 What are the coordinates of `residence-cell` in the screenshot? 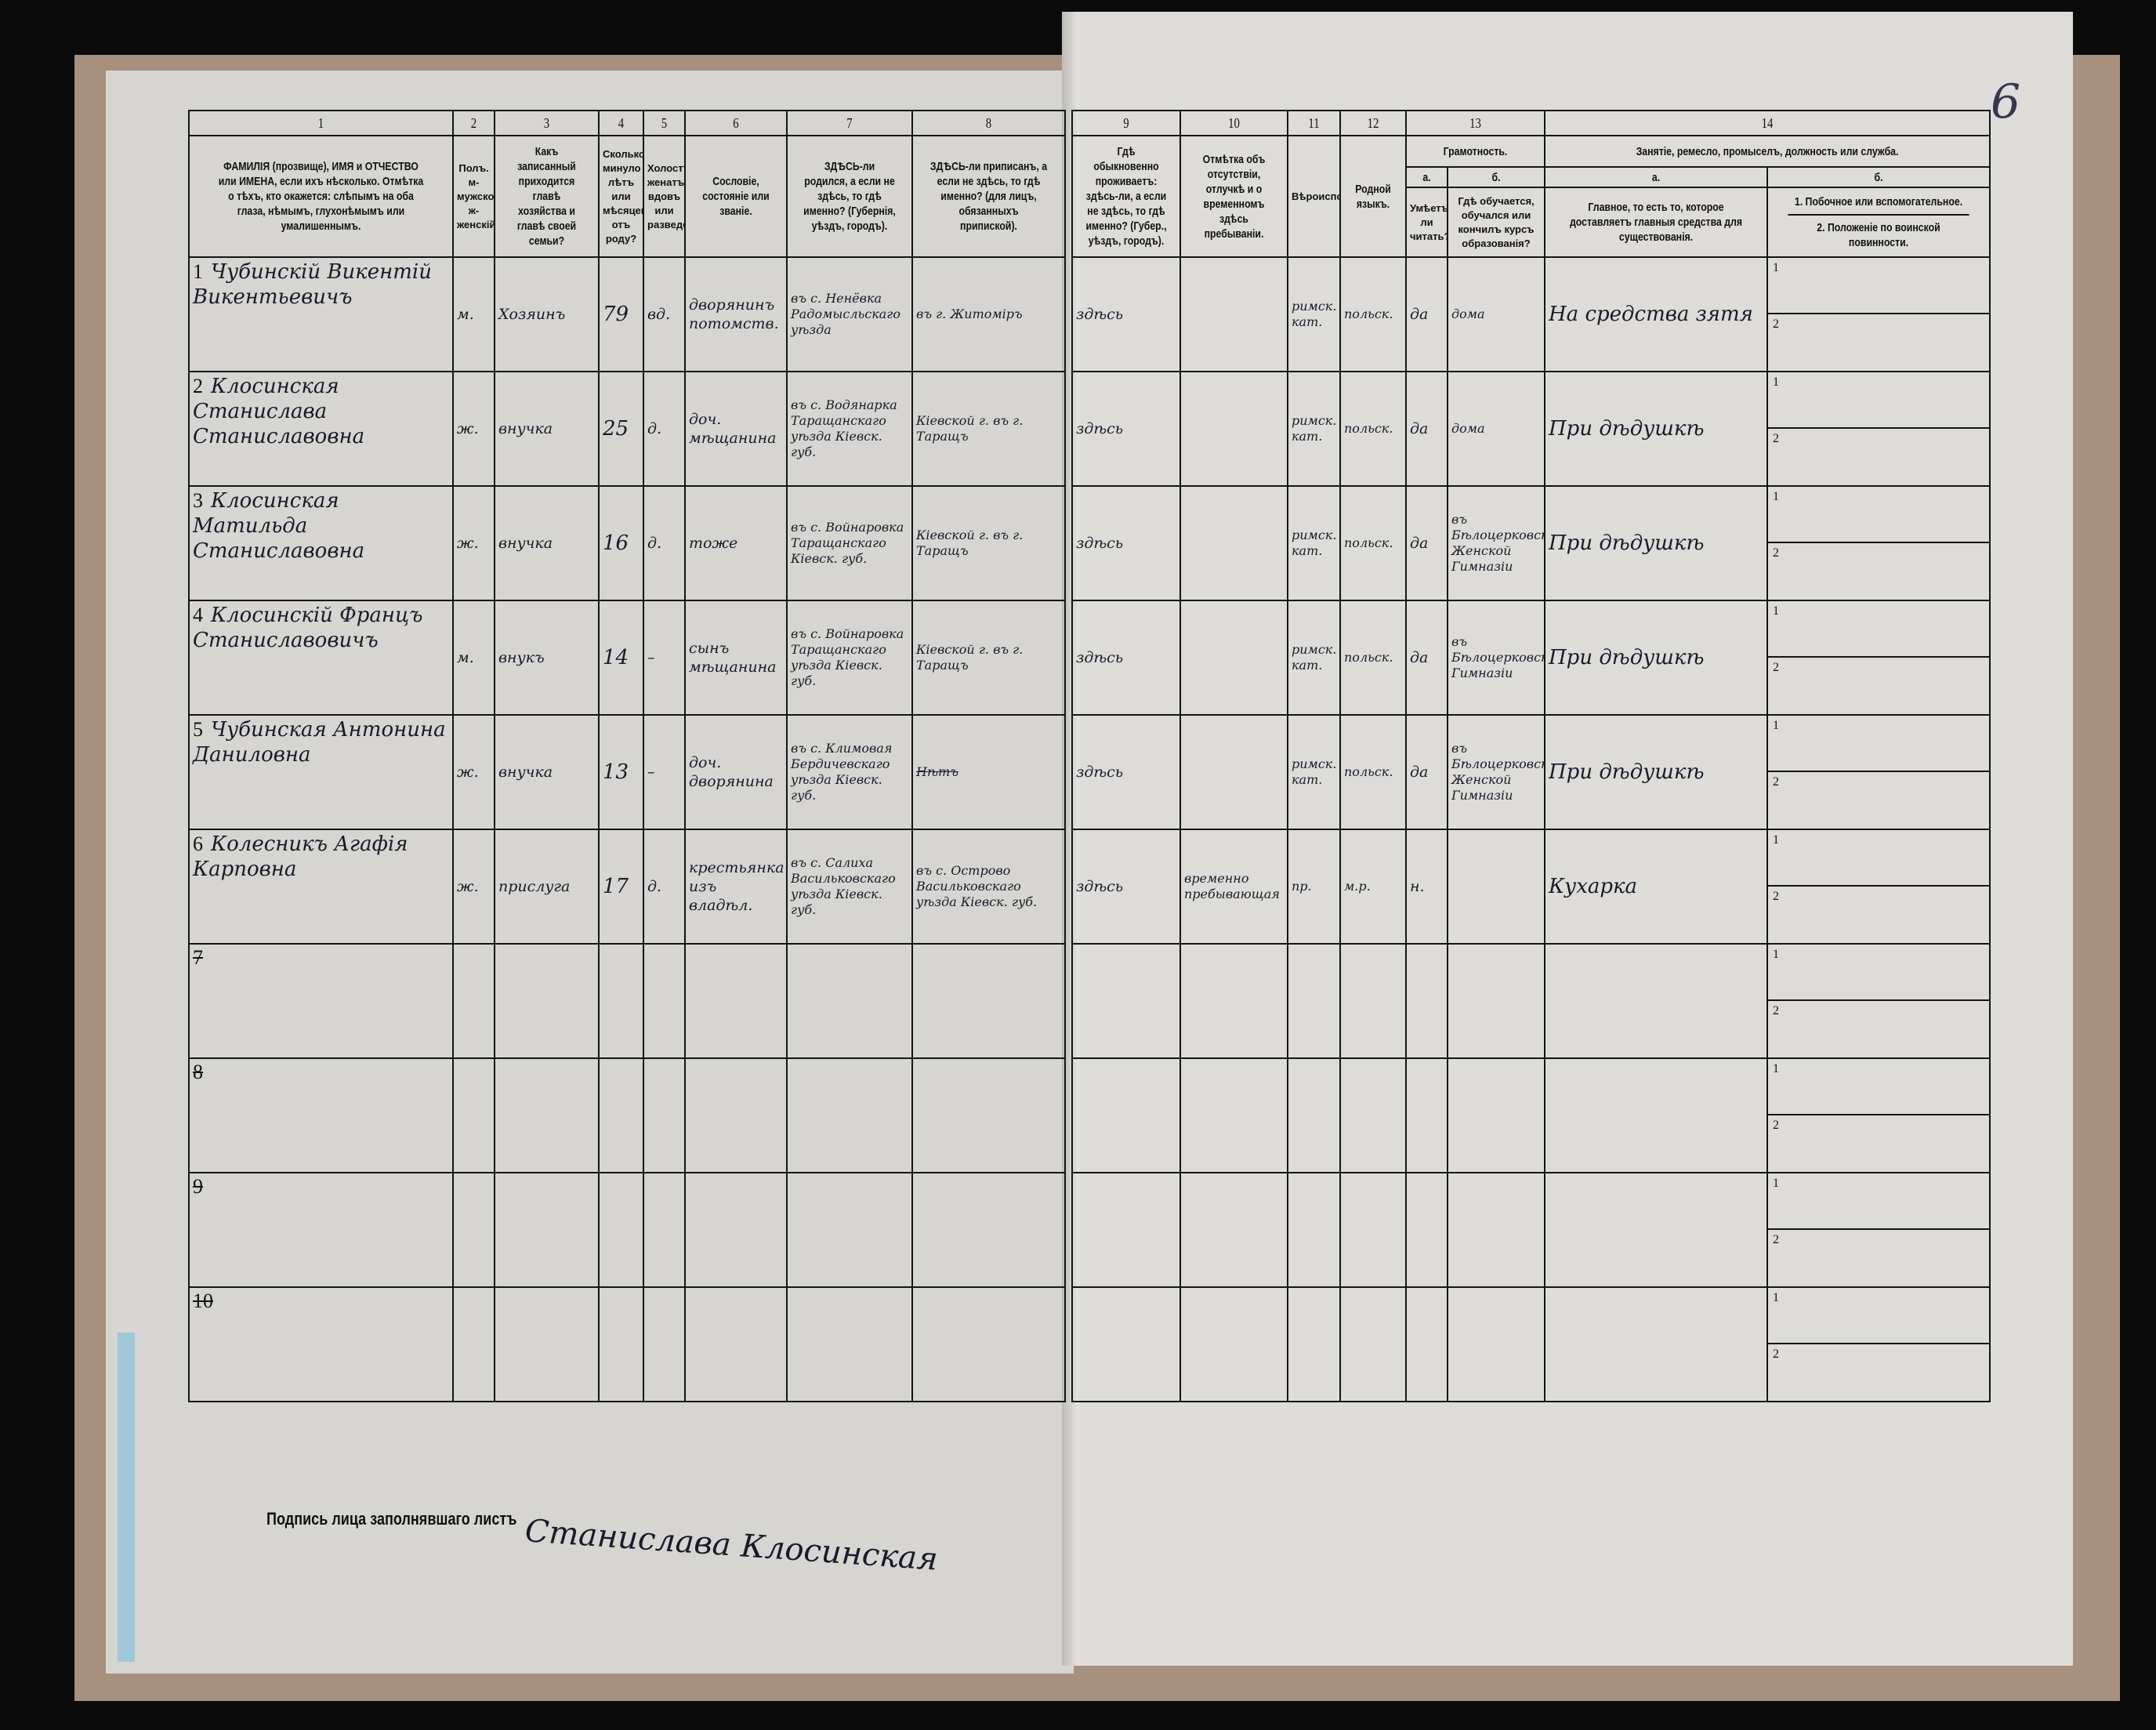 It's located at (1126, 1001).